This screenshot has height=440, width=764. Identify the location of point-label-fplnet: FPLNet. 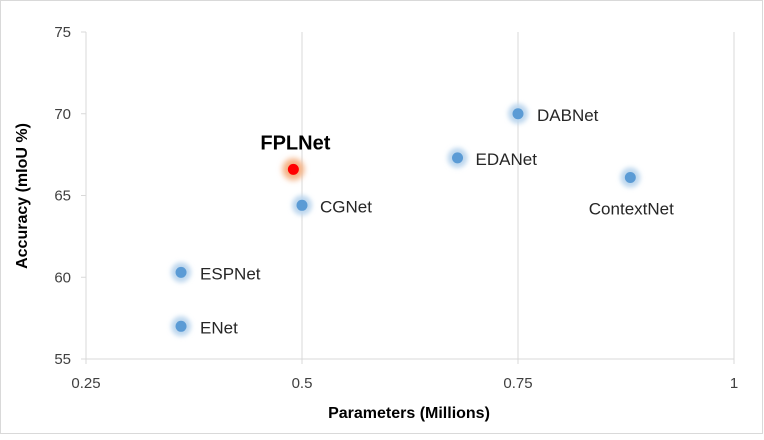
(295, 143).